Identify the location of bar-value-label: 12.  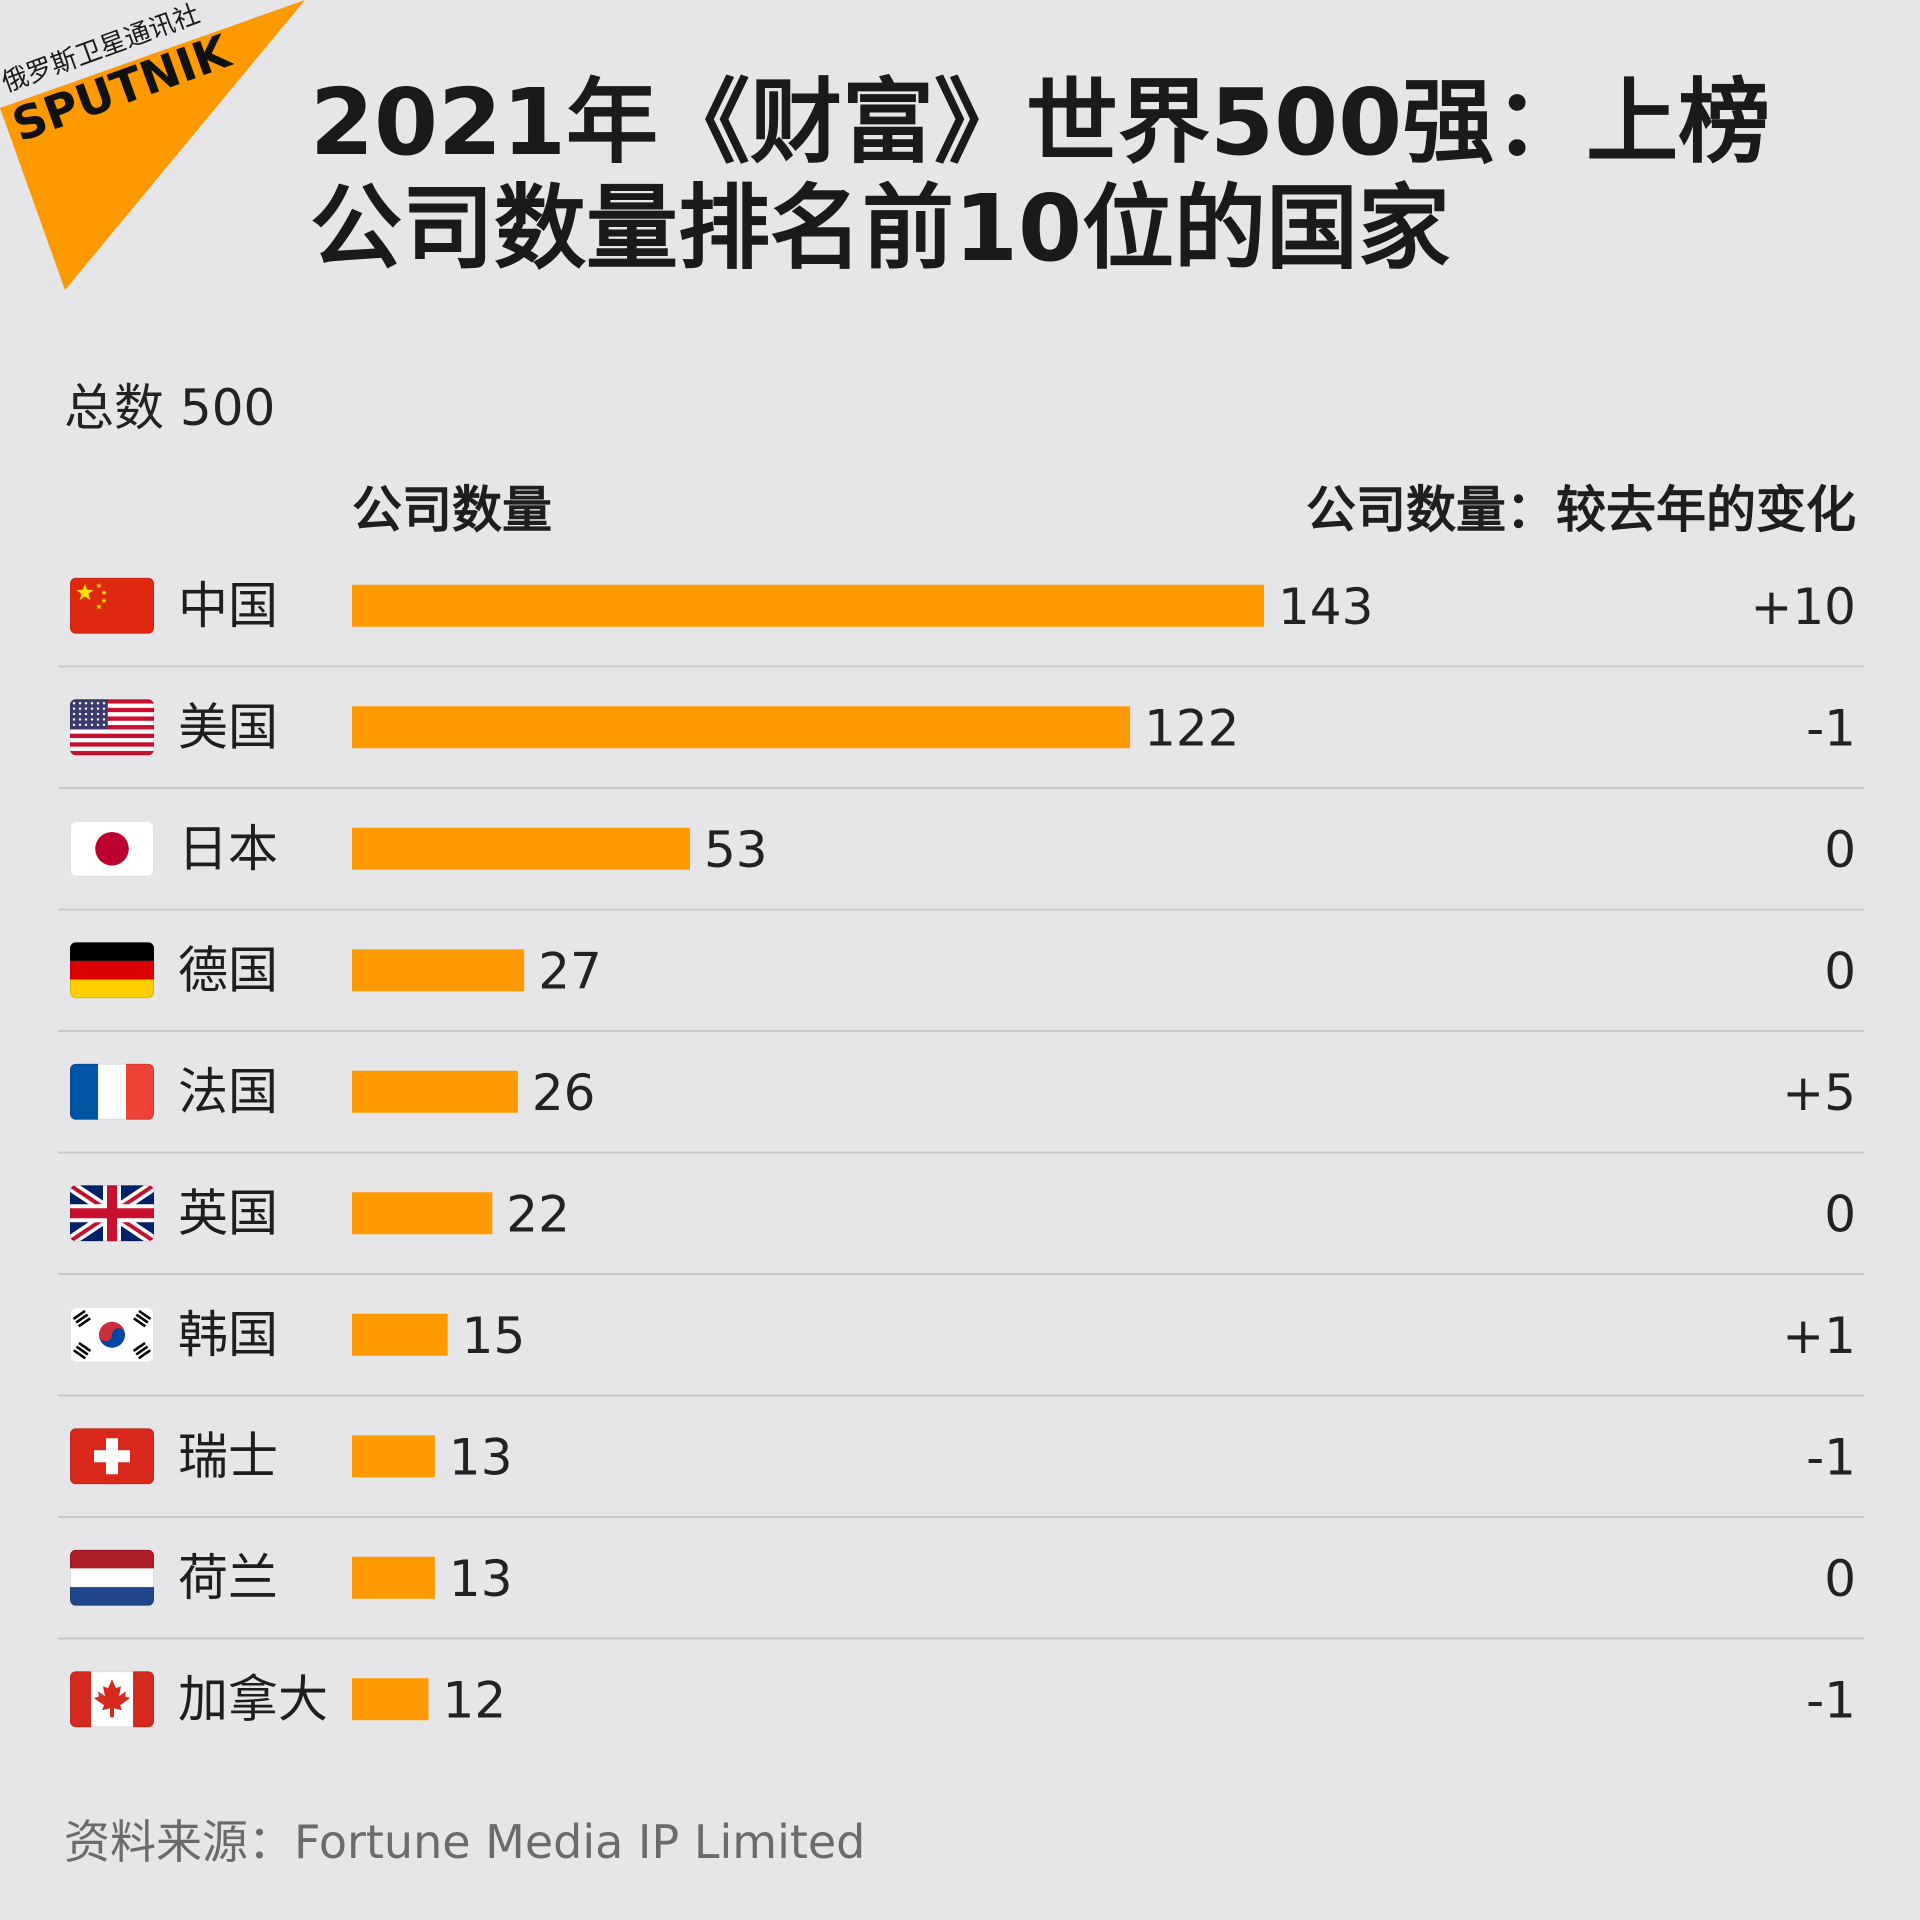
(475, 1700).